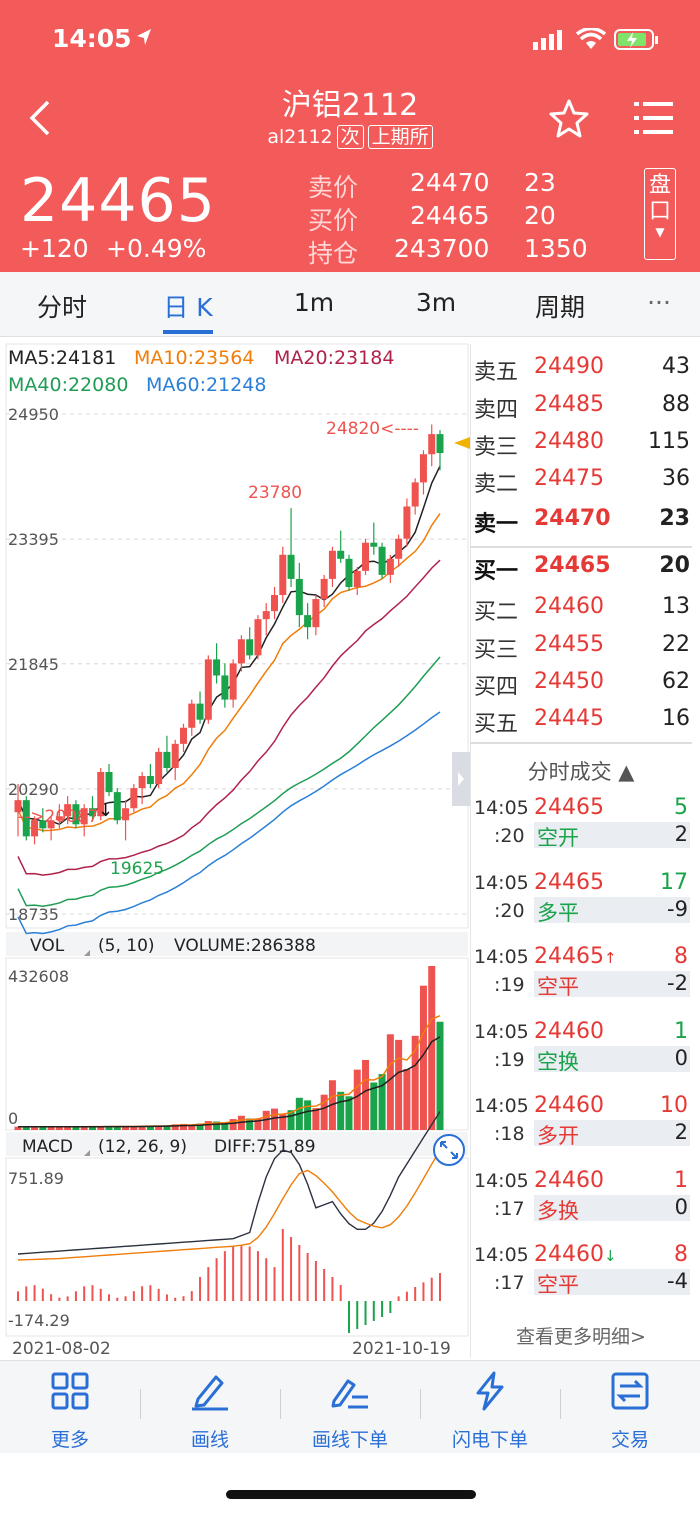 The width and height of the screenshot is (700, 1515). I want to click on ask-label: 卖二, so click(496, 484).